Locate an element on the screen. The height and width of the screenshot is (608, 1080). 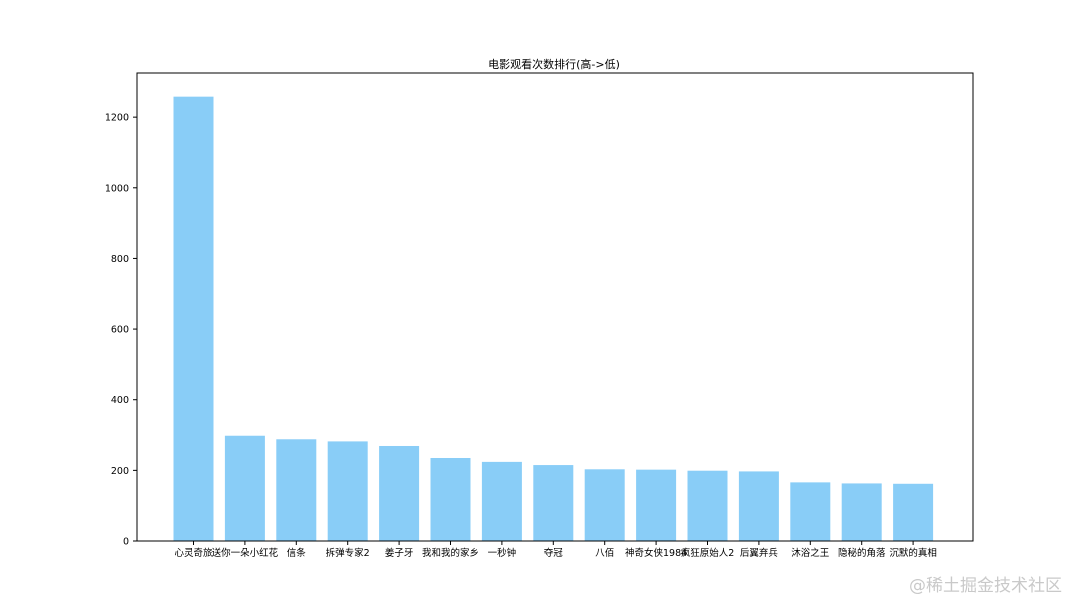
x-tick-label: 沉默的真相 is located at coordinates (913, 553).